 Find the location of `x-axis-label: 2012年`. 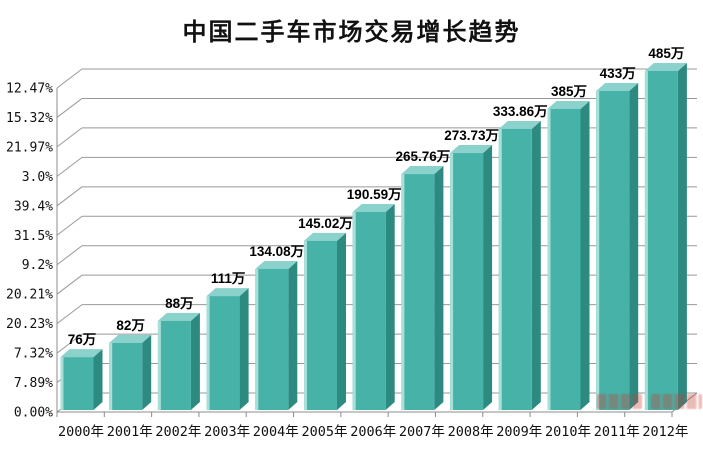

x-axis-label: 2012年 is located at coordinates (665, 432).